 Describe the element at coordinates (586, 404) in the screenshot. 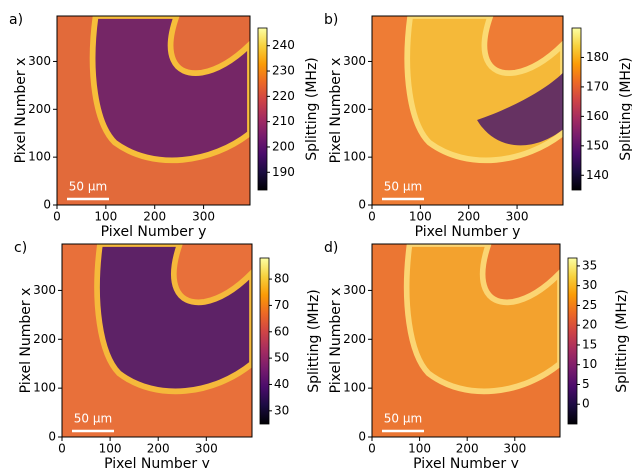

I see `colorbar-tick-label: 0` at that location.